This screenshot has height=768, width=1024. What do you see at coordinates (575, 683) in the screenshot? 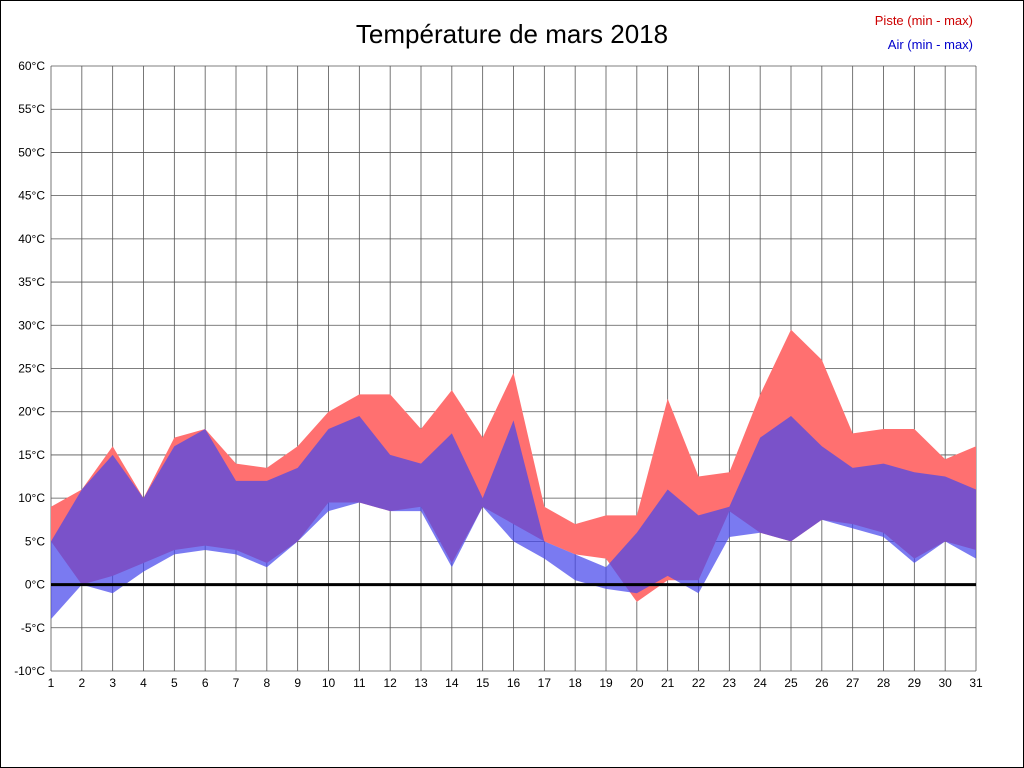
I see `svg-text: 18` at bounding box center [575, 683].